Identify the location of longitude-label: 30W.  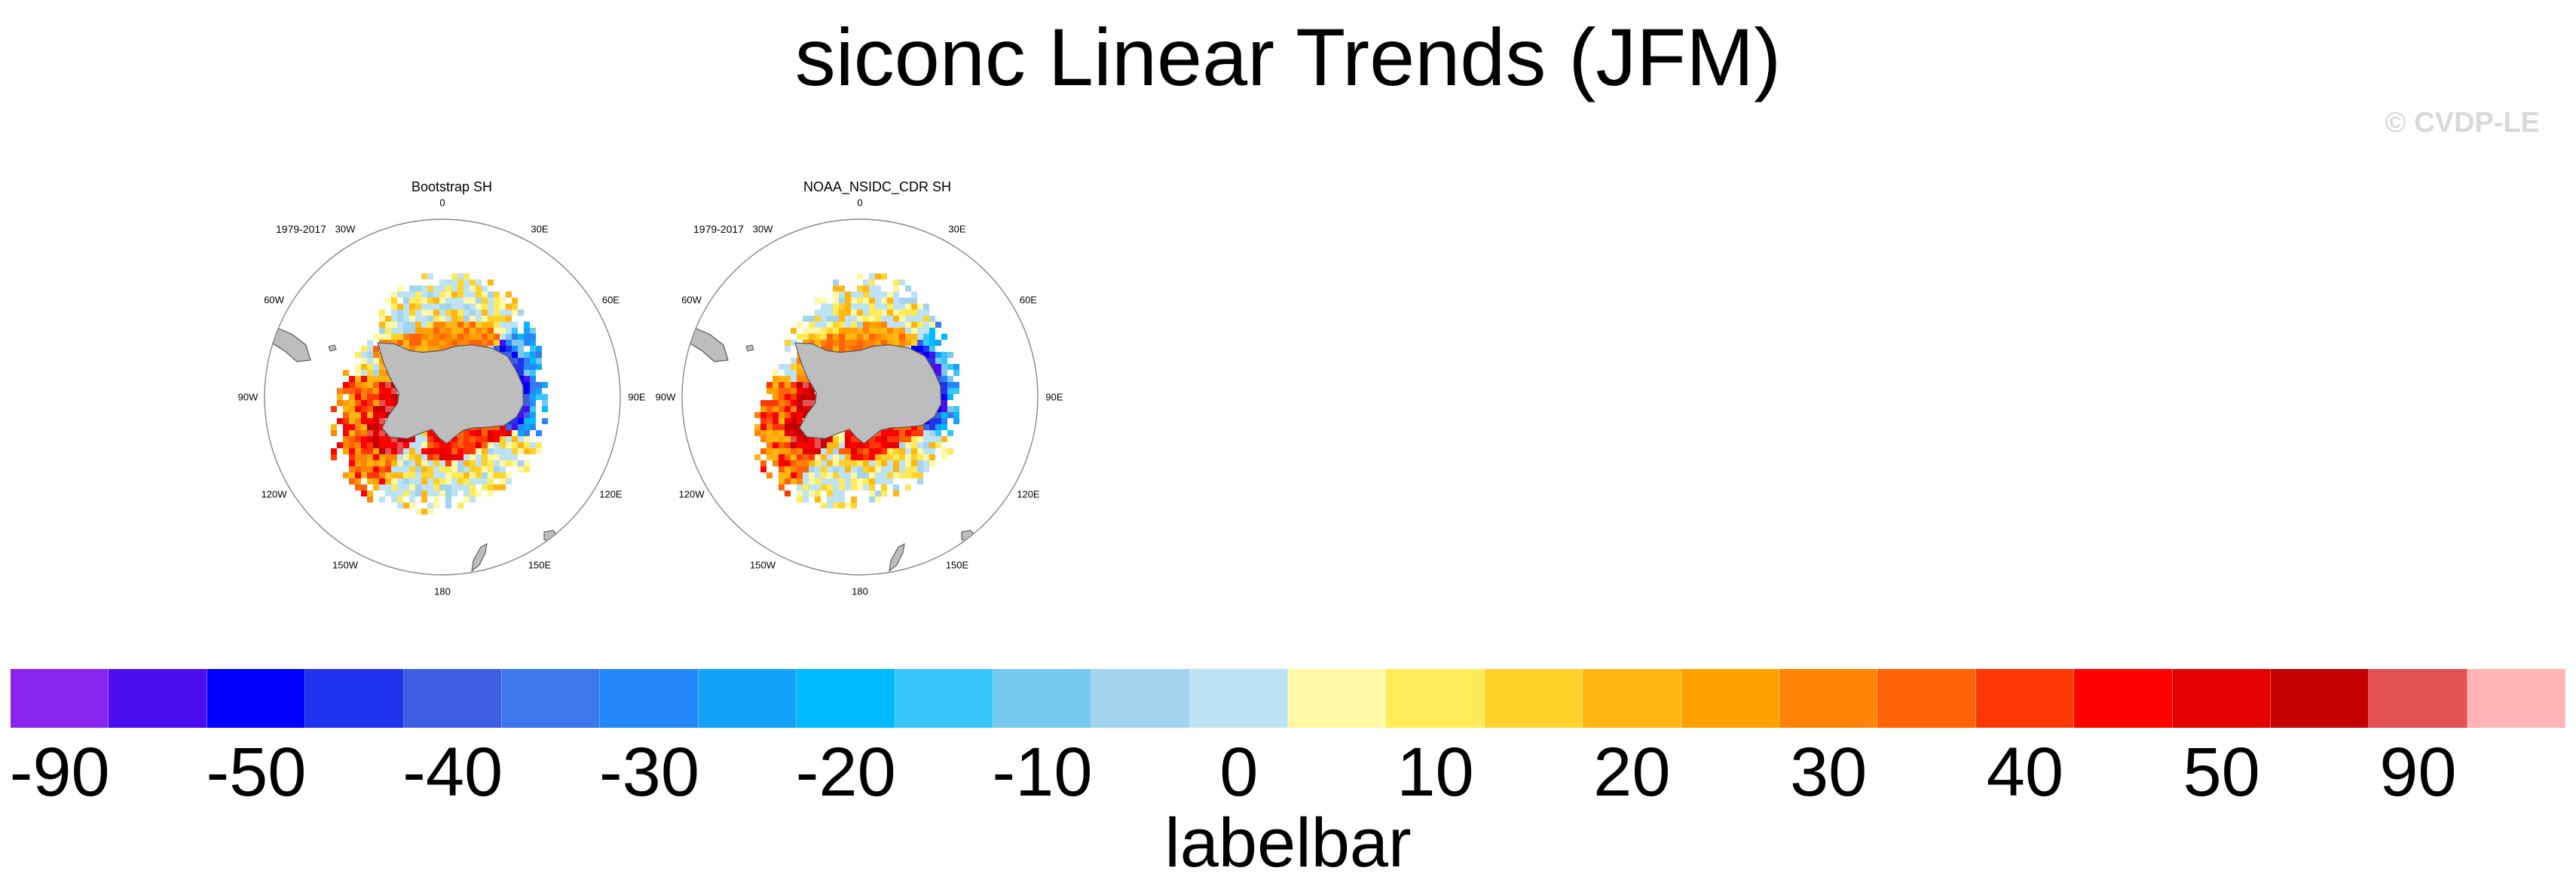
(345, 229).